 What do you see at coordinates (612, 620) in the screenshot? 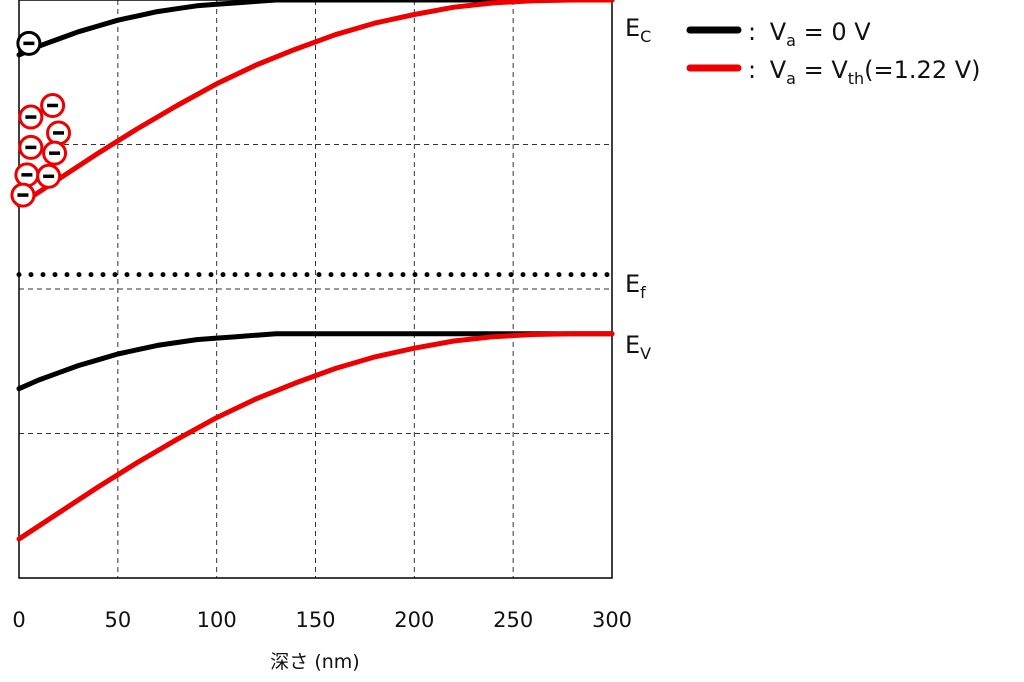
I see `x-tick-label: 300` at bounding box center [612, 620].